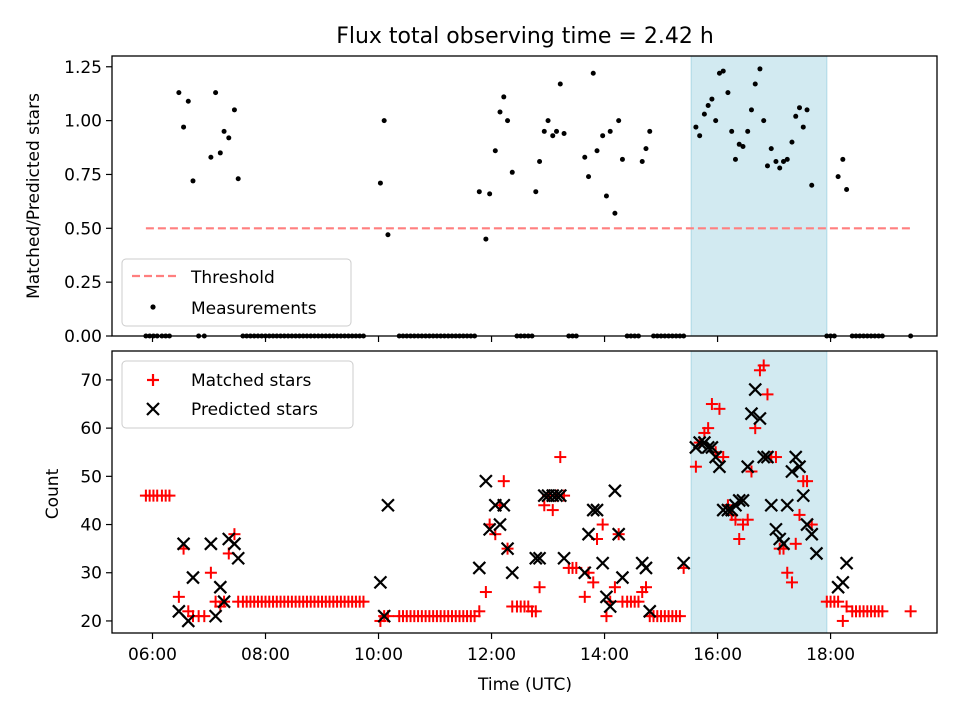  What do you see at coordinates (759, 492) in the screenshot?
I see `bottom-highlight-span` at bounding box center [759, 492].